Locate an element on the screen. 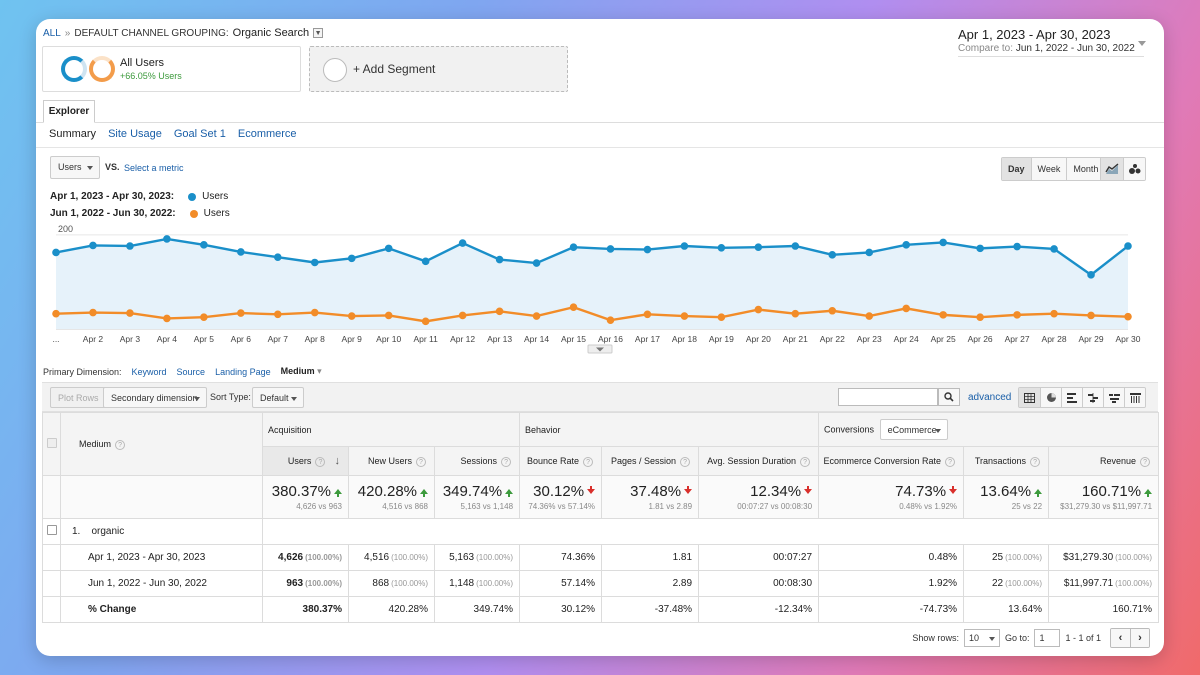  advanced-filter-link: advanced is located at coordinates (990, 397).